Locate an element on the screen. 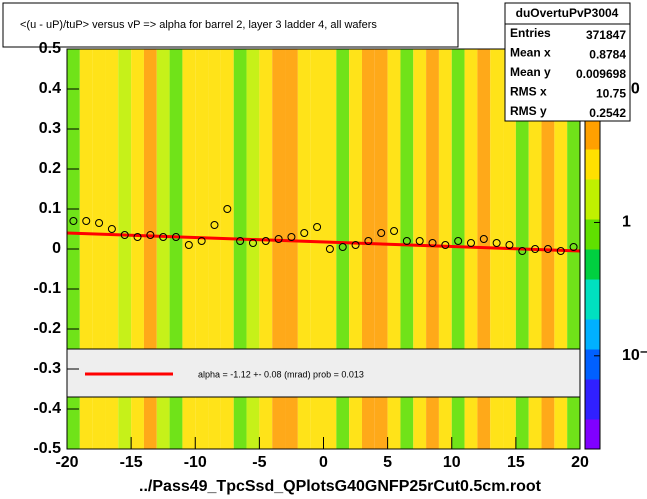  stats-value: 10.75 is located at coordinates (611, 94).